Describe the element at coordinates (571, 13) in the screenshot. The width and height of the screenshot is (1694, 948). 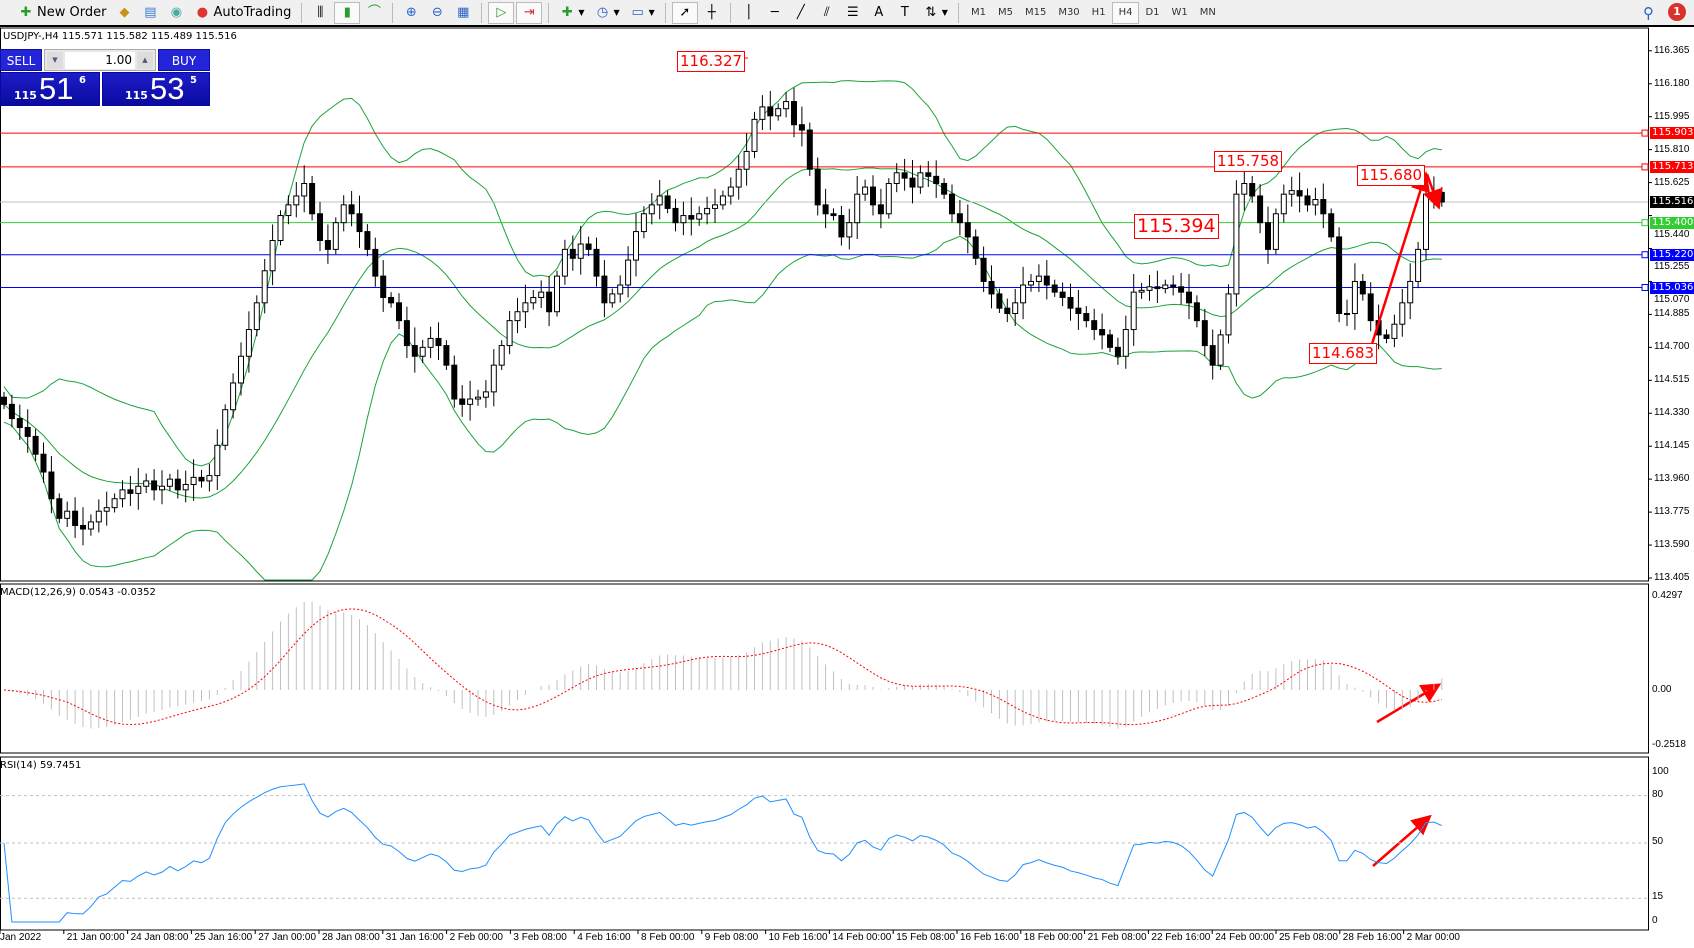
I see `indicators-button: ✚ ▼` at that location.